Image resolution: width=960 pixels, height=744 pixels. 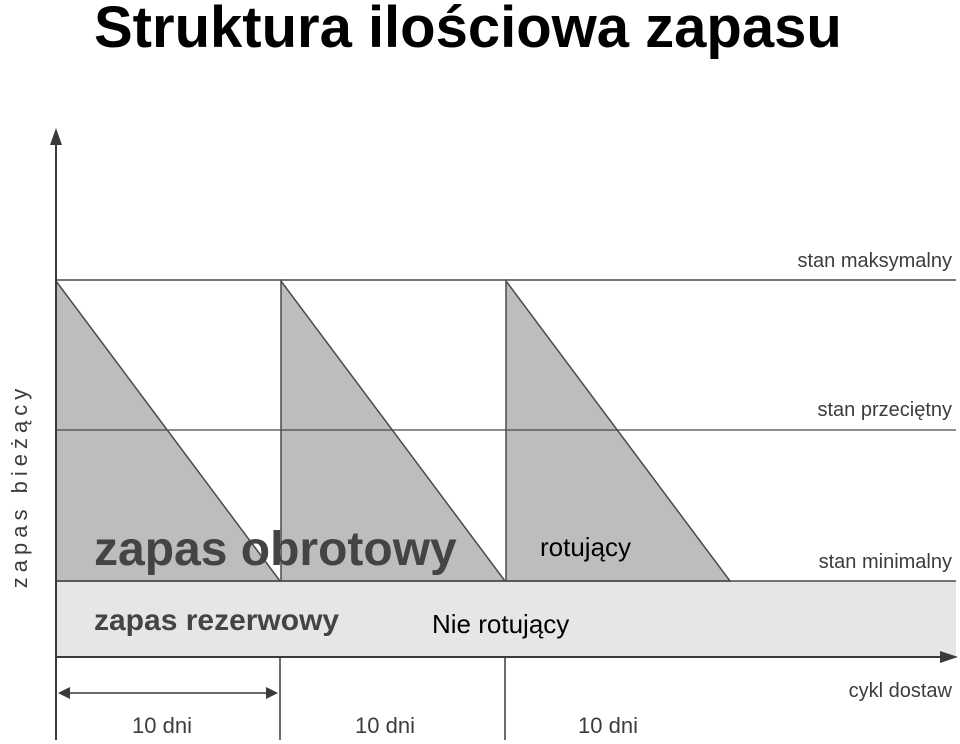 I want to click on interval-label-3: 10 dni, so click(x=608, y=725).